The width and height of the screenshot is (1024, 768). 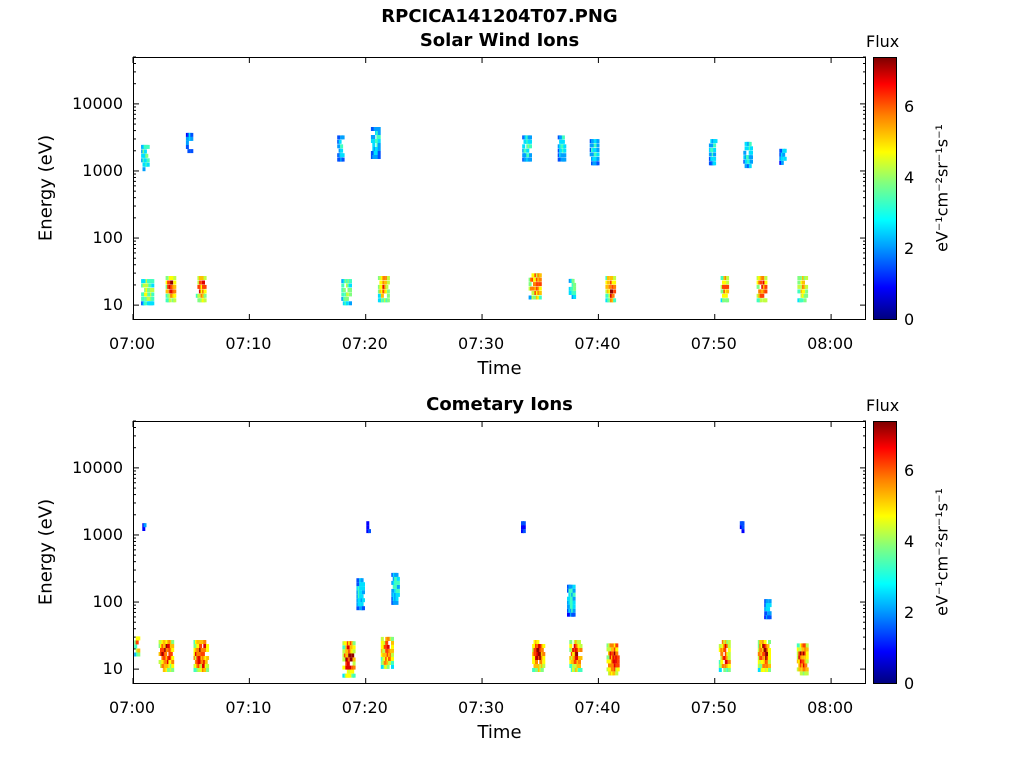 I want to click on colorbar-title-bottom: Flux, so click(x=883, y=405).